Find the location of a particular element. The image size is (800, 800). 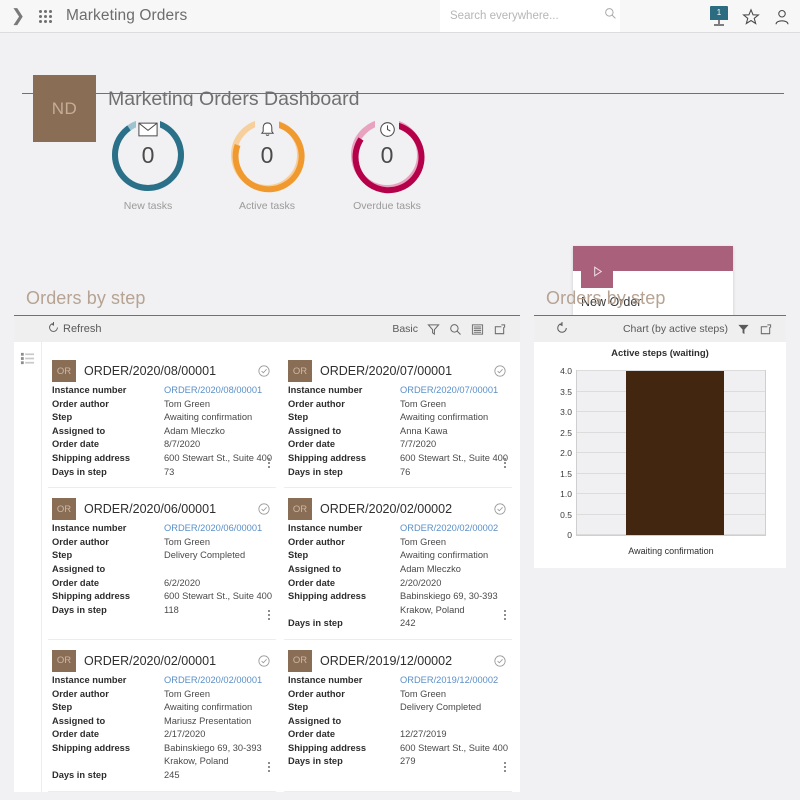

order-card-title: ORDER/2020/02/00001 is located at coordinates (150, 660).